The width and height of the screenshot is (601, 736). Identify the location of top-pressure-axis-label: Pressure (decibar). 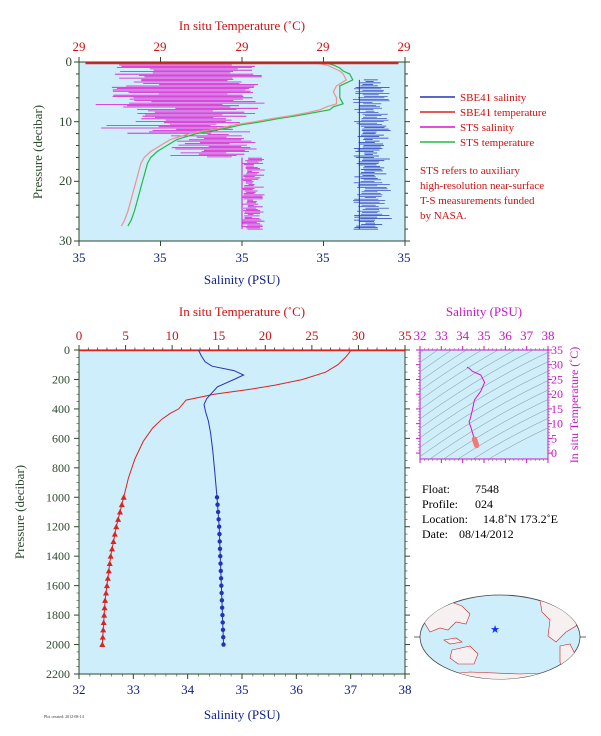
(37, 152).